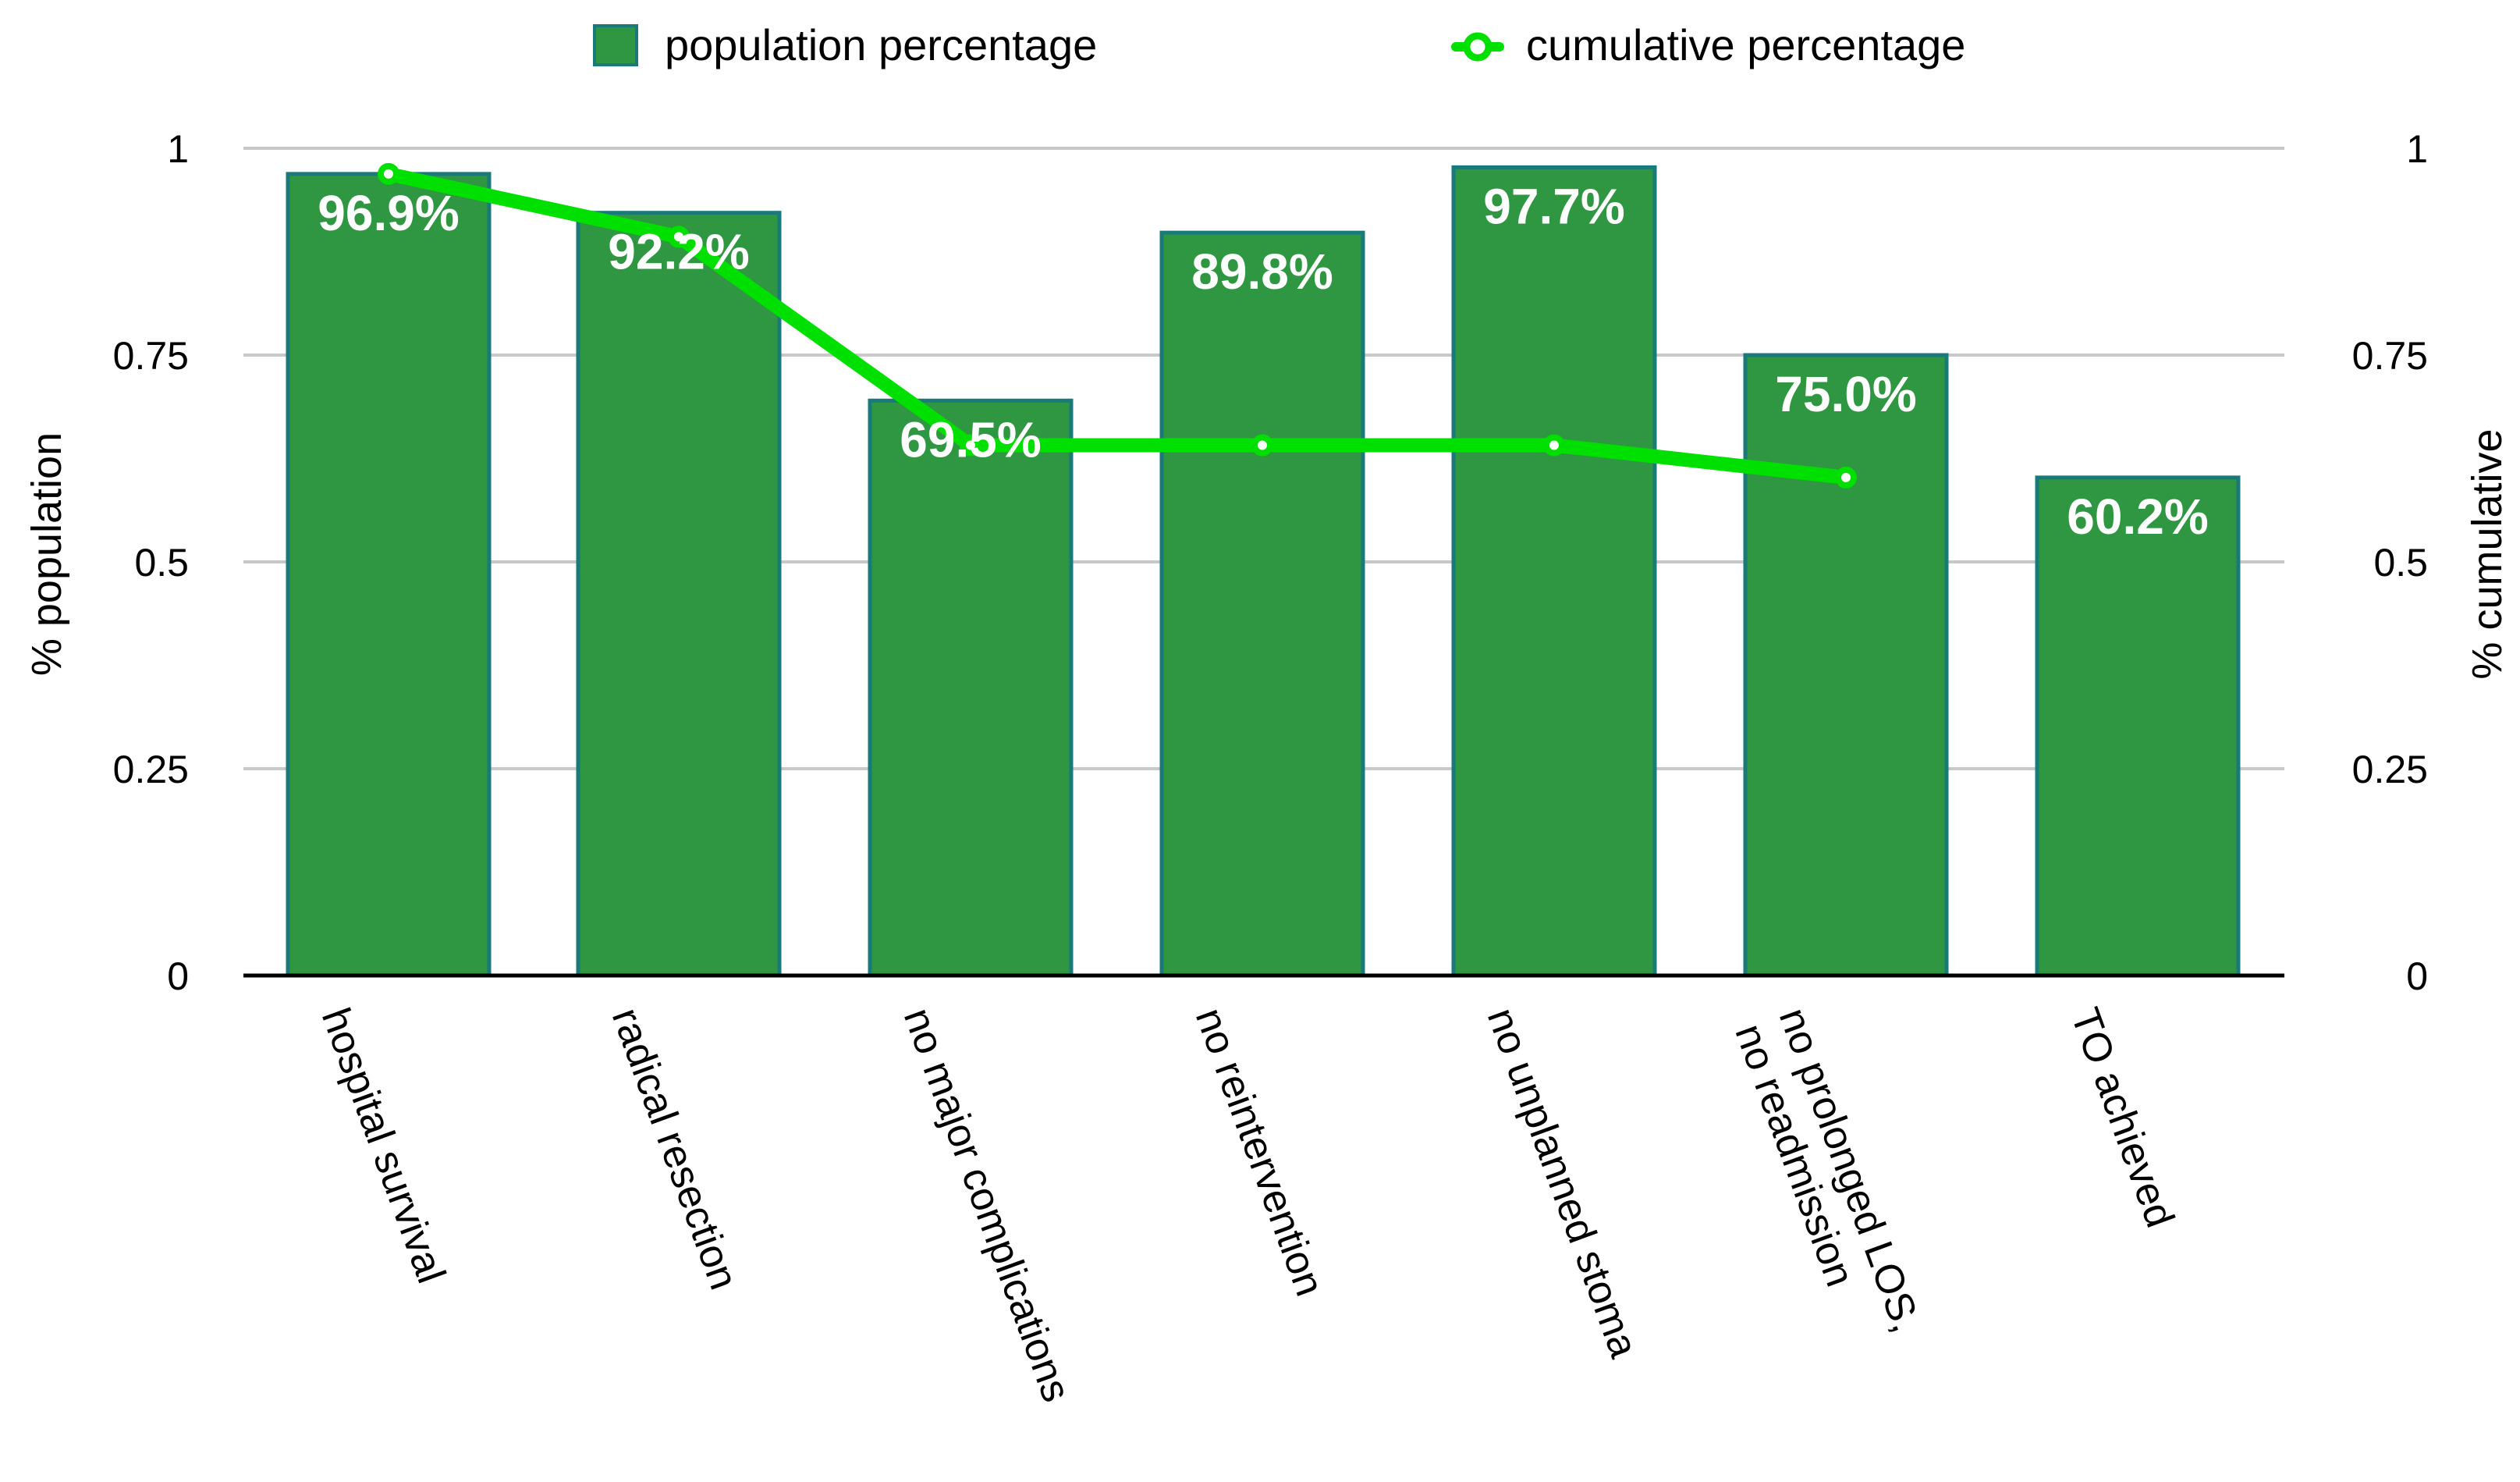 The image size is (2520, 1482). I want to click on y-tick-label-right: 0.5, so click(2400, 563).